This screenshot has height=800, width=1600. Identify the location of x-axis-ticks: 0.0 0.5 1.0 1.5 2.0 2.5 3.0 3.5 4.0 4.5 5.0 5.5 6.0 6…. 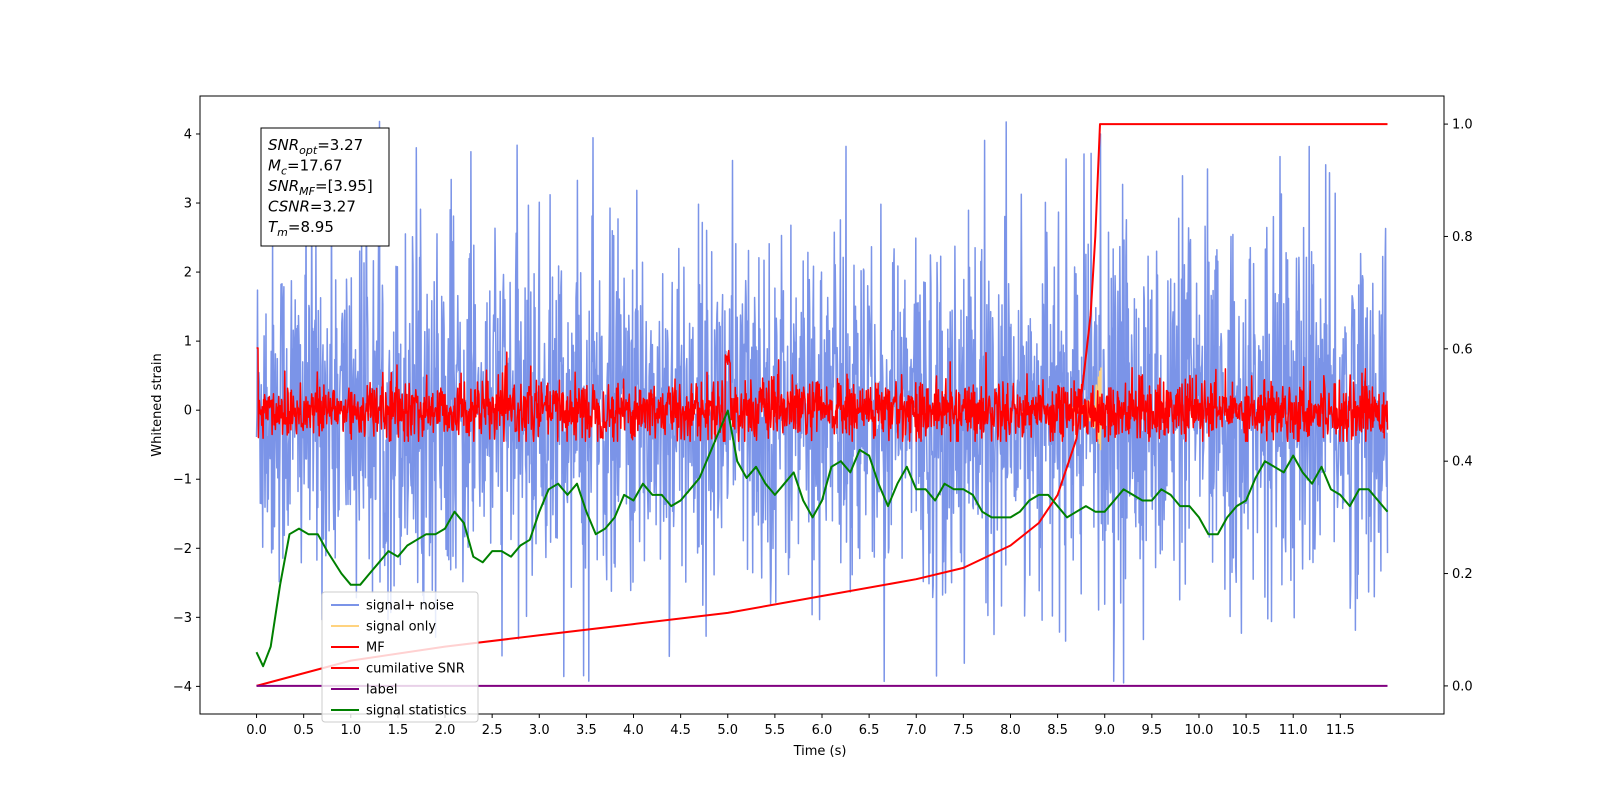
(800, 726).